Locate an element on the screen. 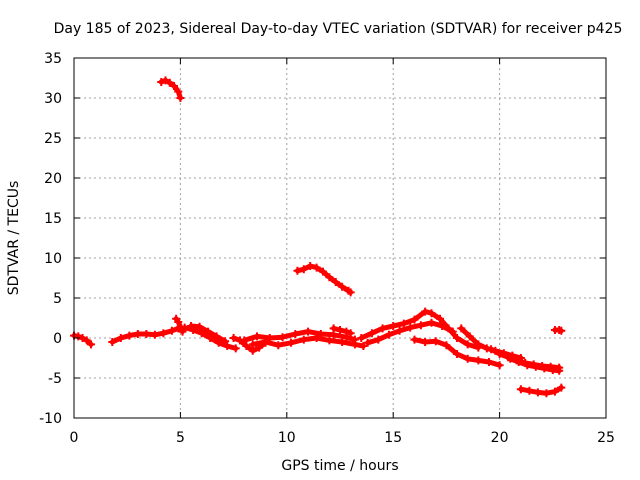 Image resolution: width=640 pixels, height=480 pixels. x-tick-label: 5 is located at coordinates (180, 438).